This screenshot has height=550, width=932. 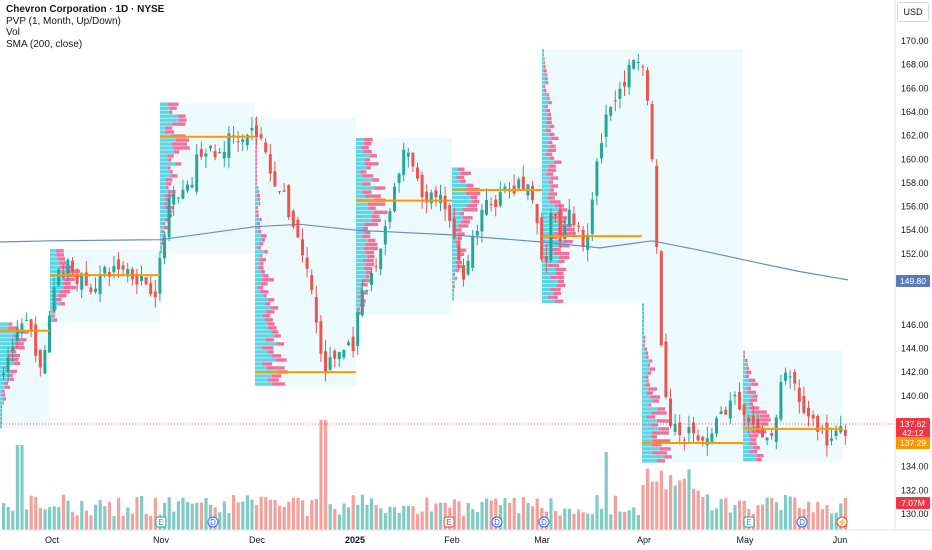 What do you see at coordinates (85, 9) in the screenshot?
I see `symbol-title: Chevron Corporation · 1D · NYSE` at bounding box center [85, 9].